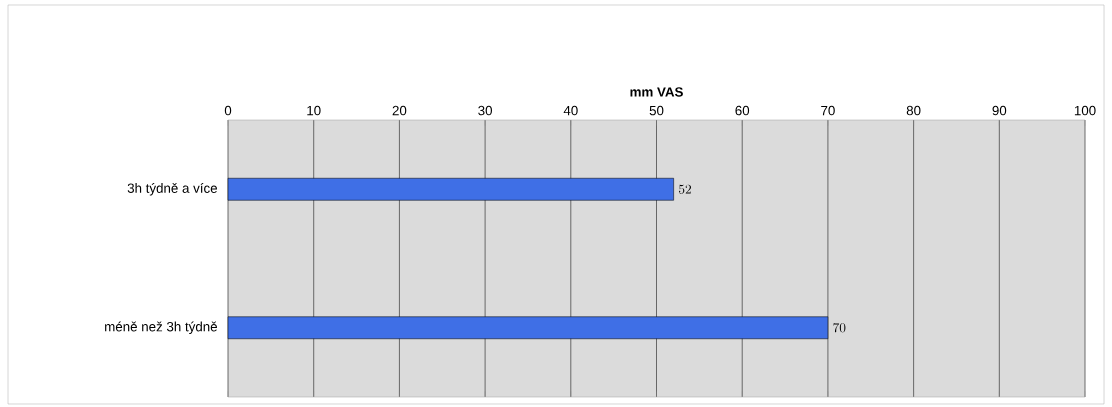 The image size is (1112, 407). I want to click on x-tick-label: 40, so click(570, 110).